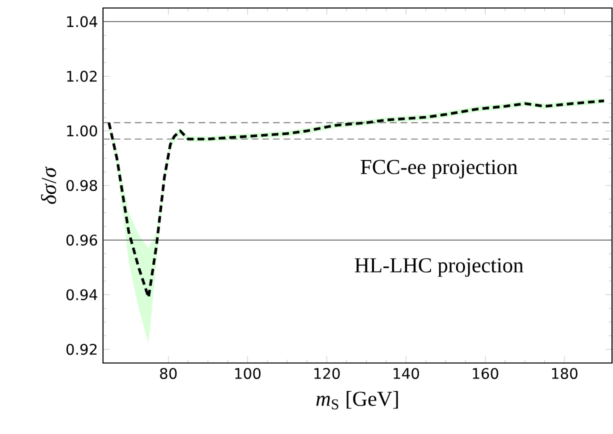 The height and width of the screenshot is (434, 613). I want to click on y-tick-label: 1.02, so click(82, 76).